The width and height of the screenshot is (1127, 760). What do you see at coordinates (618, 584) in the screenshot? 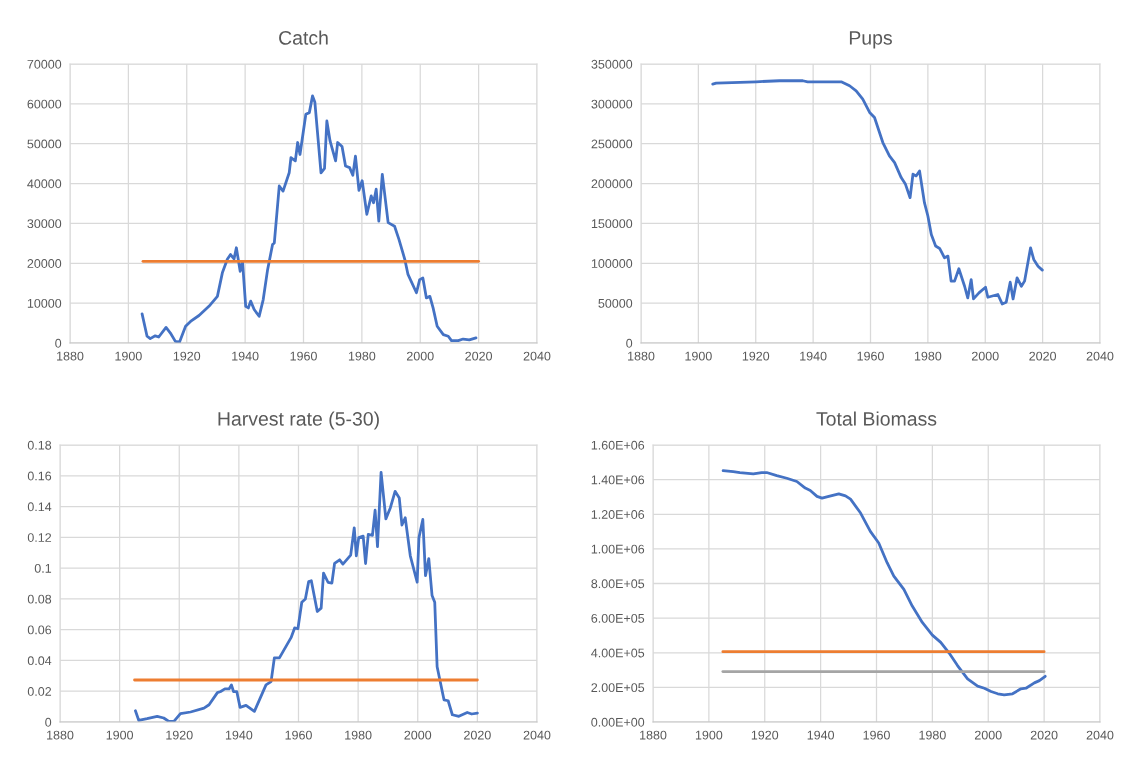
I see `y-tick-label: 8.00E+05` at bounding box center [618, 584].